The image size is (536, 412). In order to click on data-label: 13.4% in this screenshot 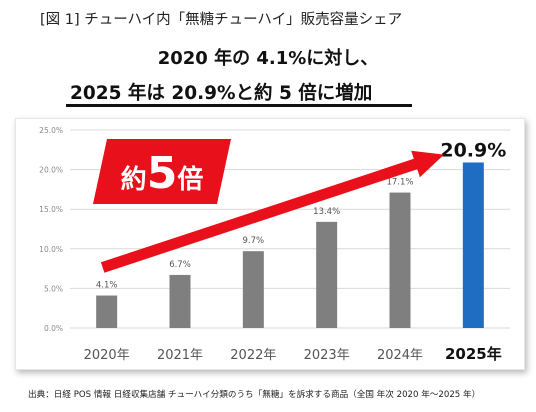, I will do `click(326, 212)`.